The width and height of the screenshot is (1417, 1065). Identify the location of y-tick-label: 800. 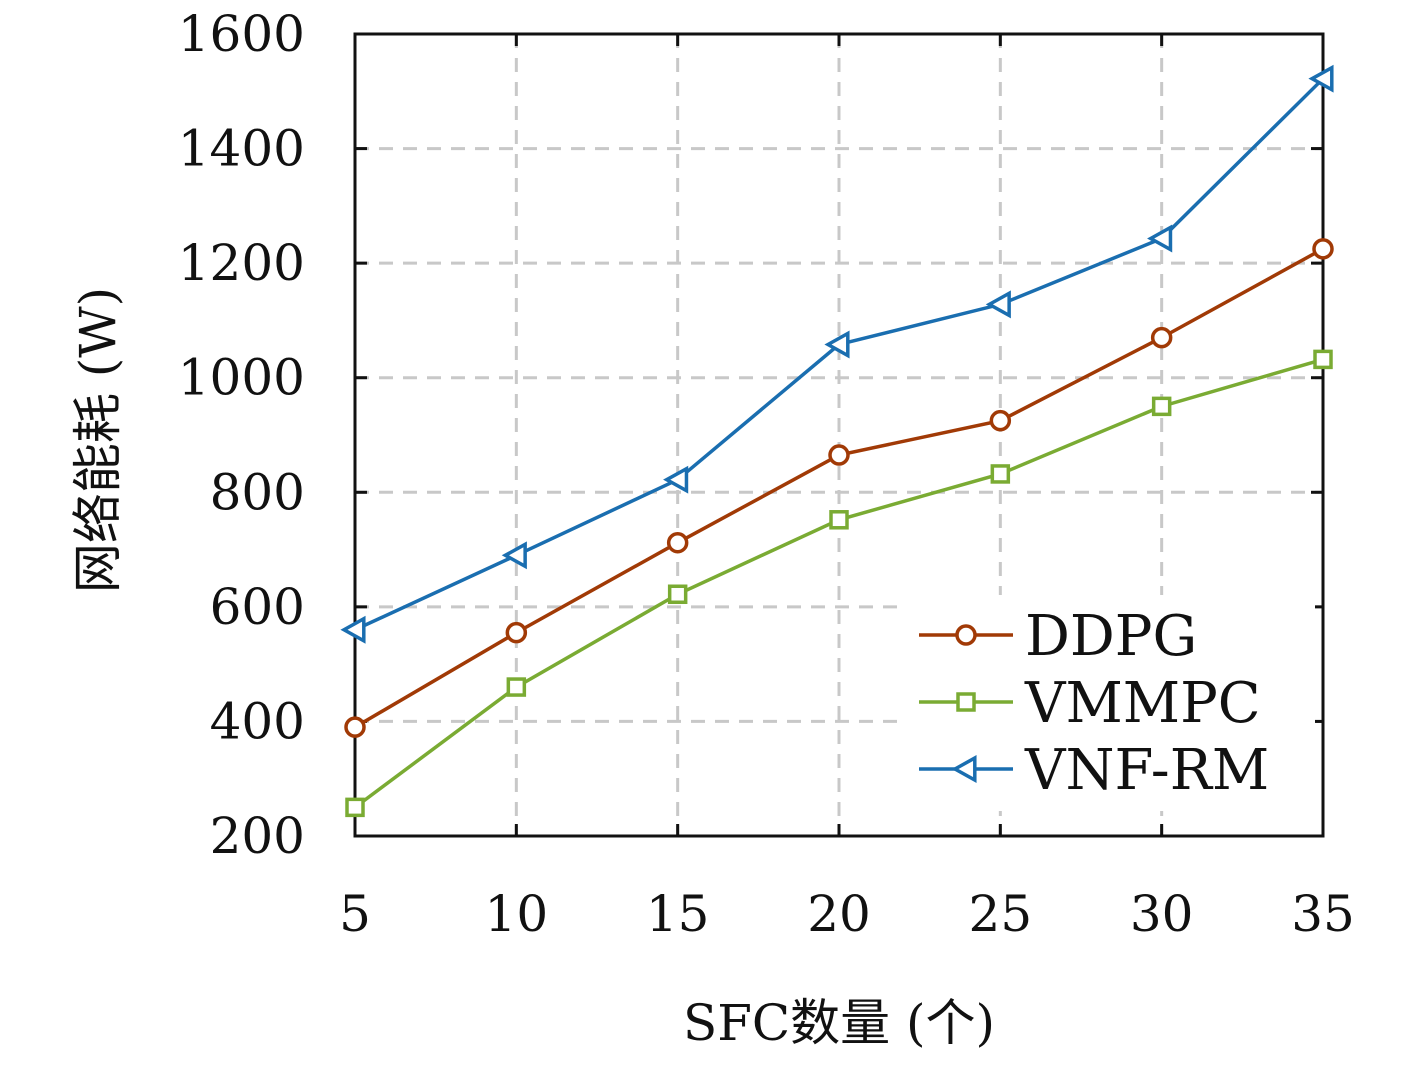
(257, 492).